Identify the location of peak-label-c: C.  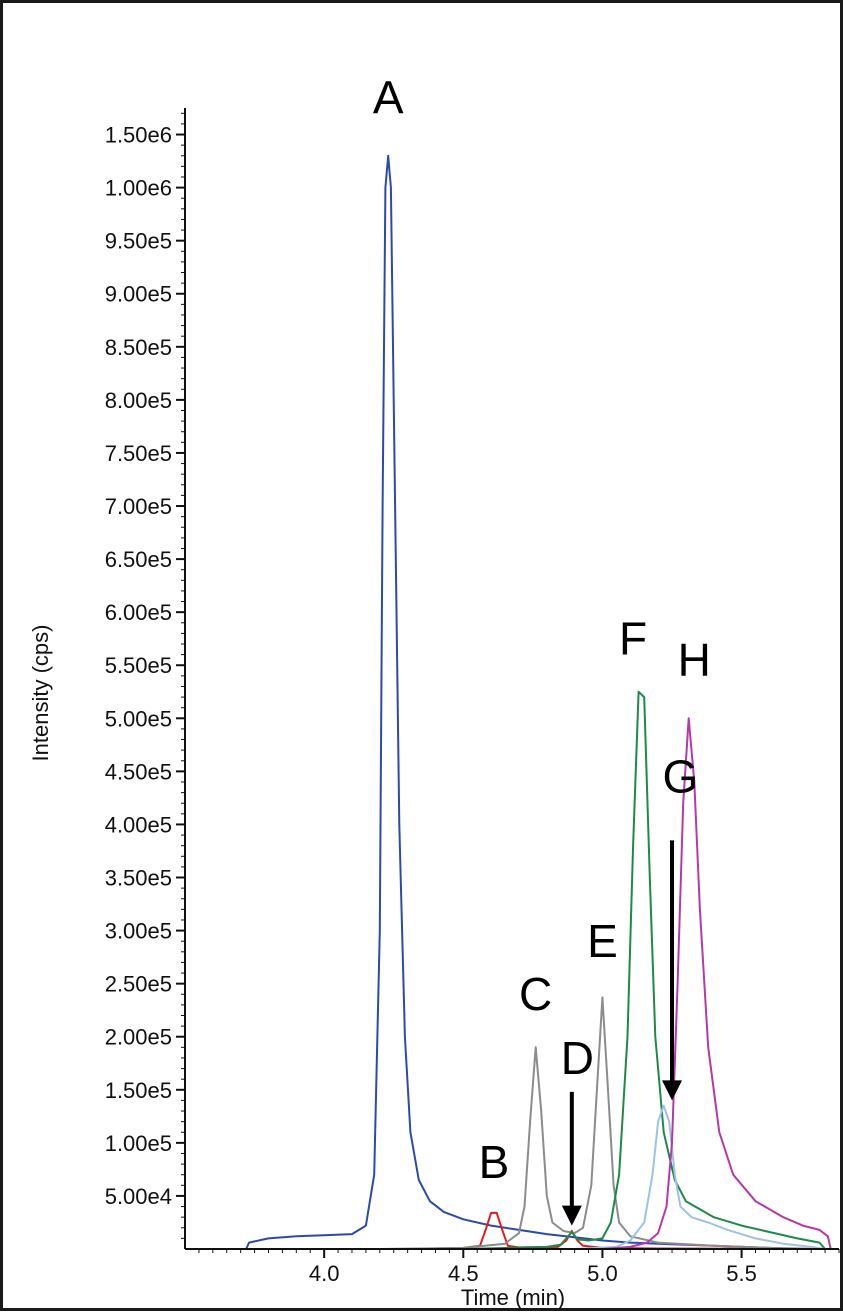
(535, 994).